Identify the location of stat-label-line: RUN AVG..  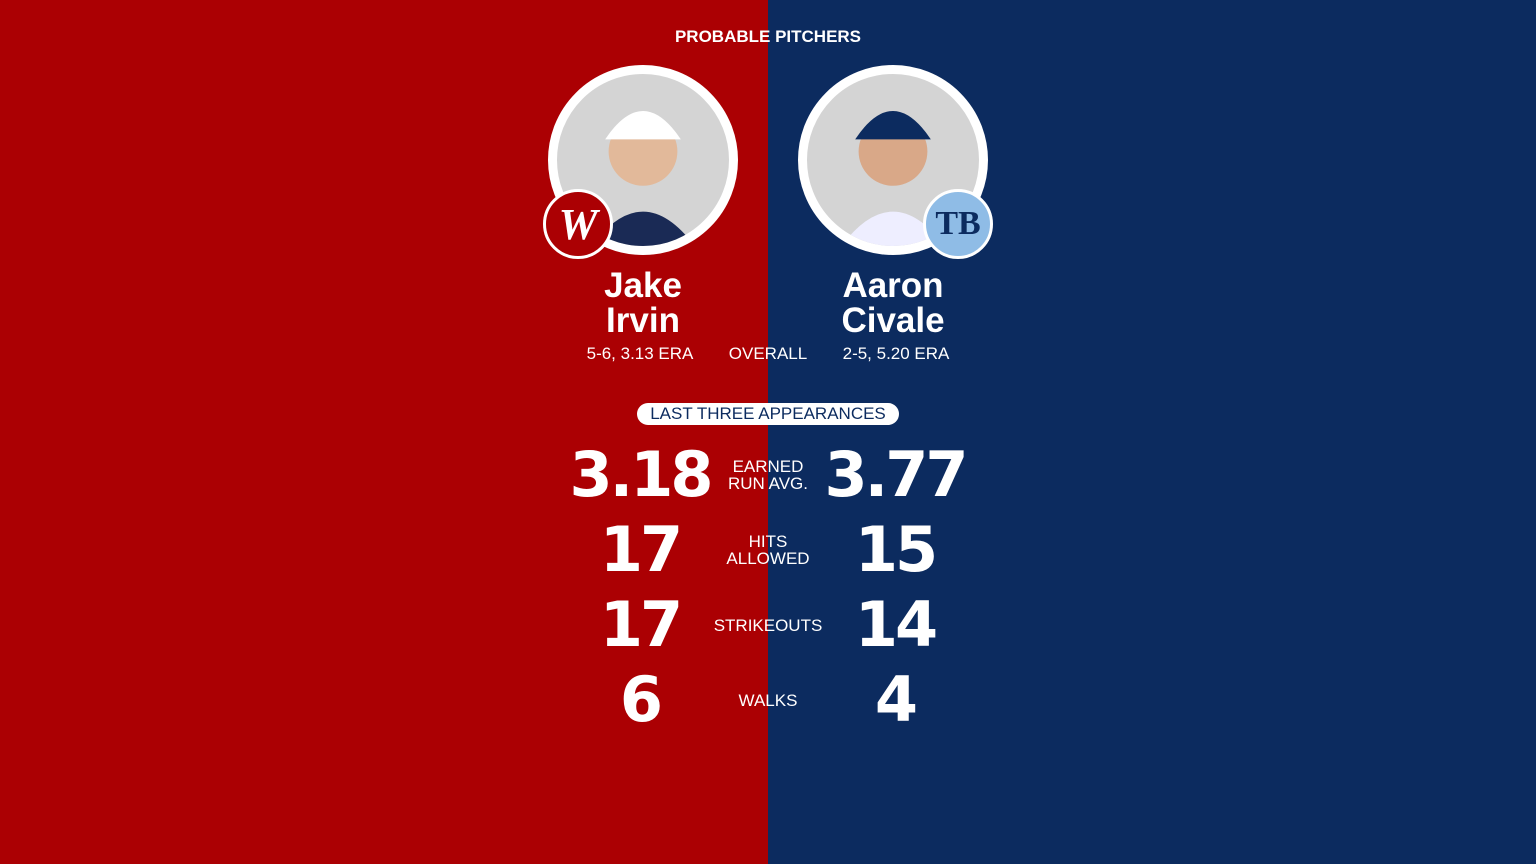
(768, 483).